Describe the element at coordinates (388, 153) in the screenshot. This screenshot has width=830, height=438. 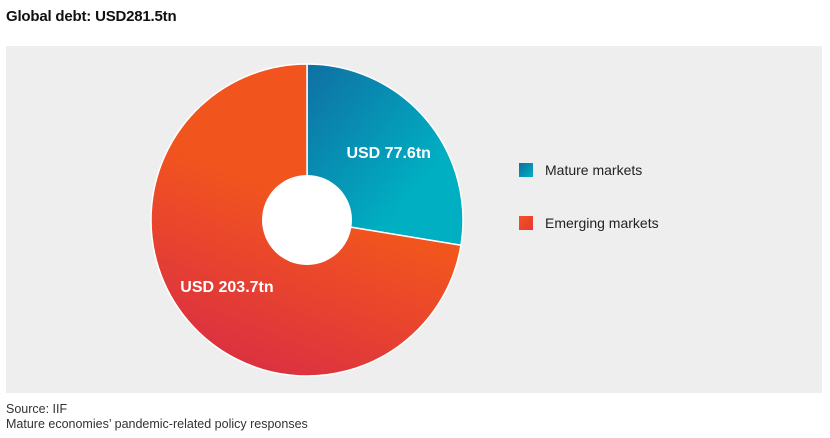
I see `data-label: USD 77.6tn` at that location.